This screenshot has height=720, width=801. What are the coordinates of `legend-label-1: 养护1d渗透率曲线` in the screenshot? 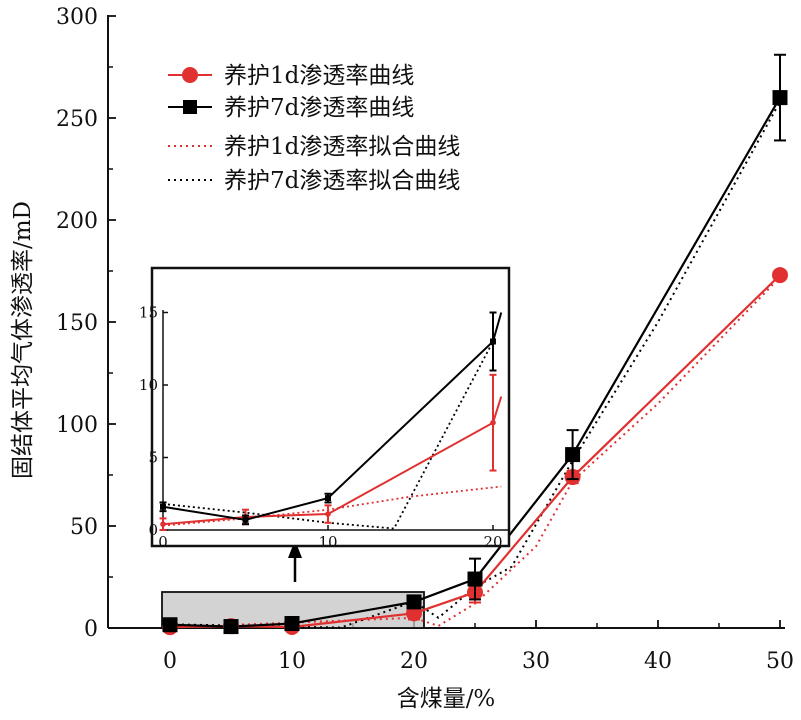 It's located at (319, 76).